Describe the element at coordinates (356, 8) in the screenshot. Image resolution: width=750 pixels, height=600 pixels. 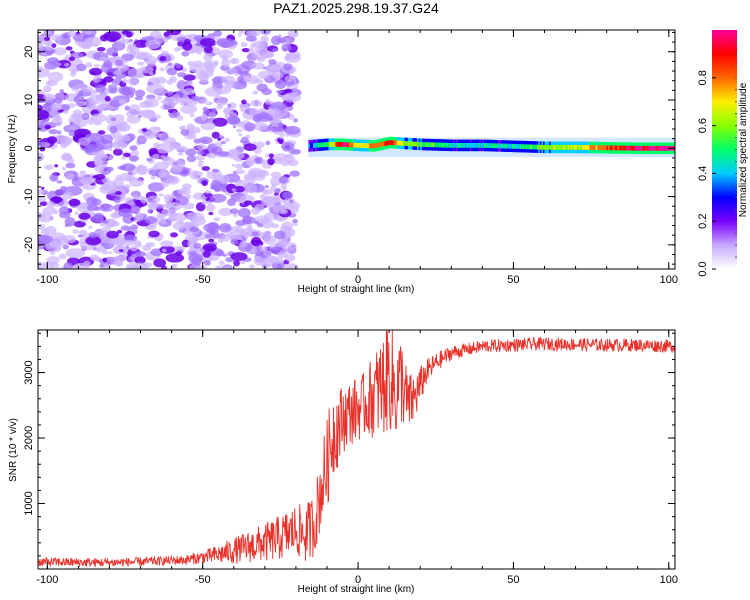
I see `chart-title: PAZ1.2025.298.19.37.G24` at that location.